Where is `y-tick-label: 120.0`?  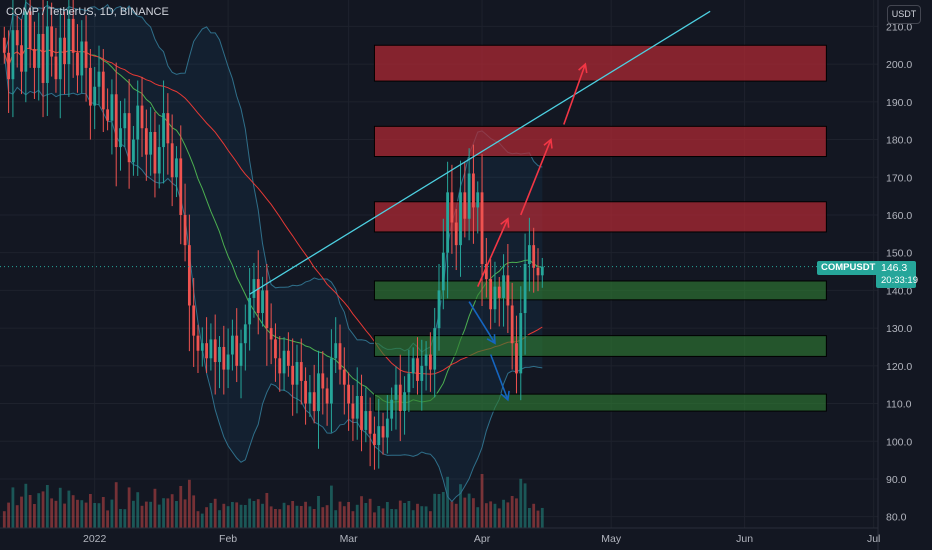 y-tick-label: 120.0 is located at coordinates (899, 367).